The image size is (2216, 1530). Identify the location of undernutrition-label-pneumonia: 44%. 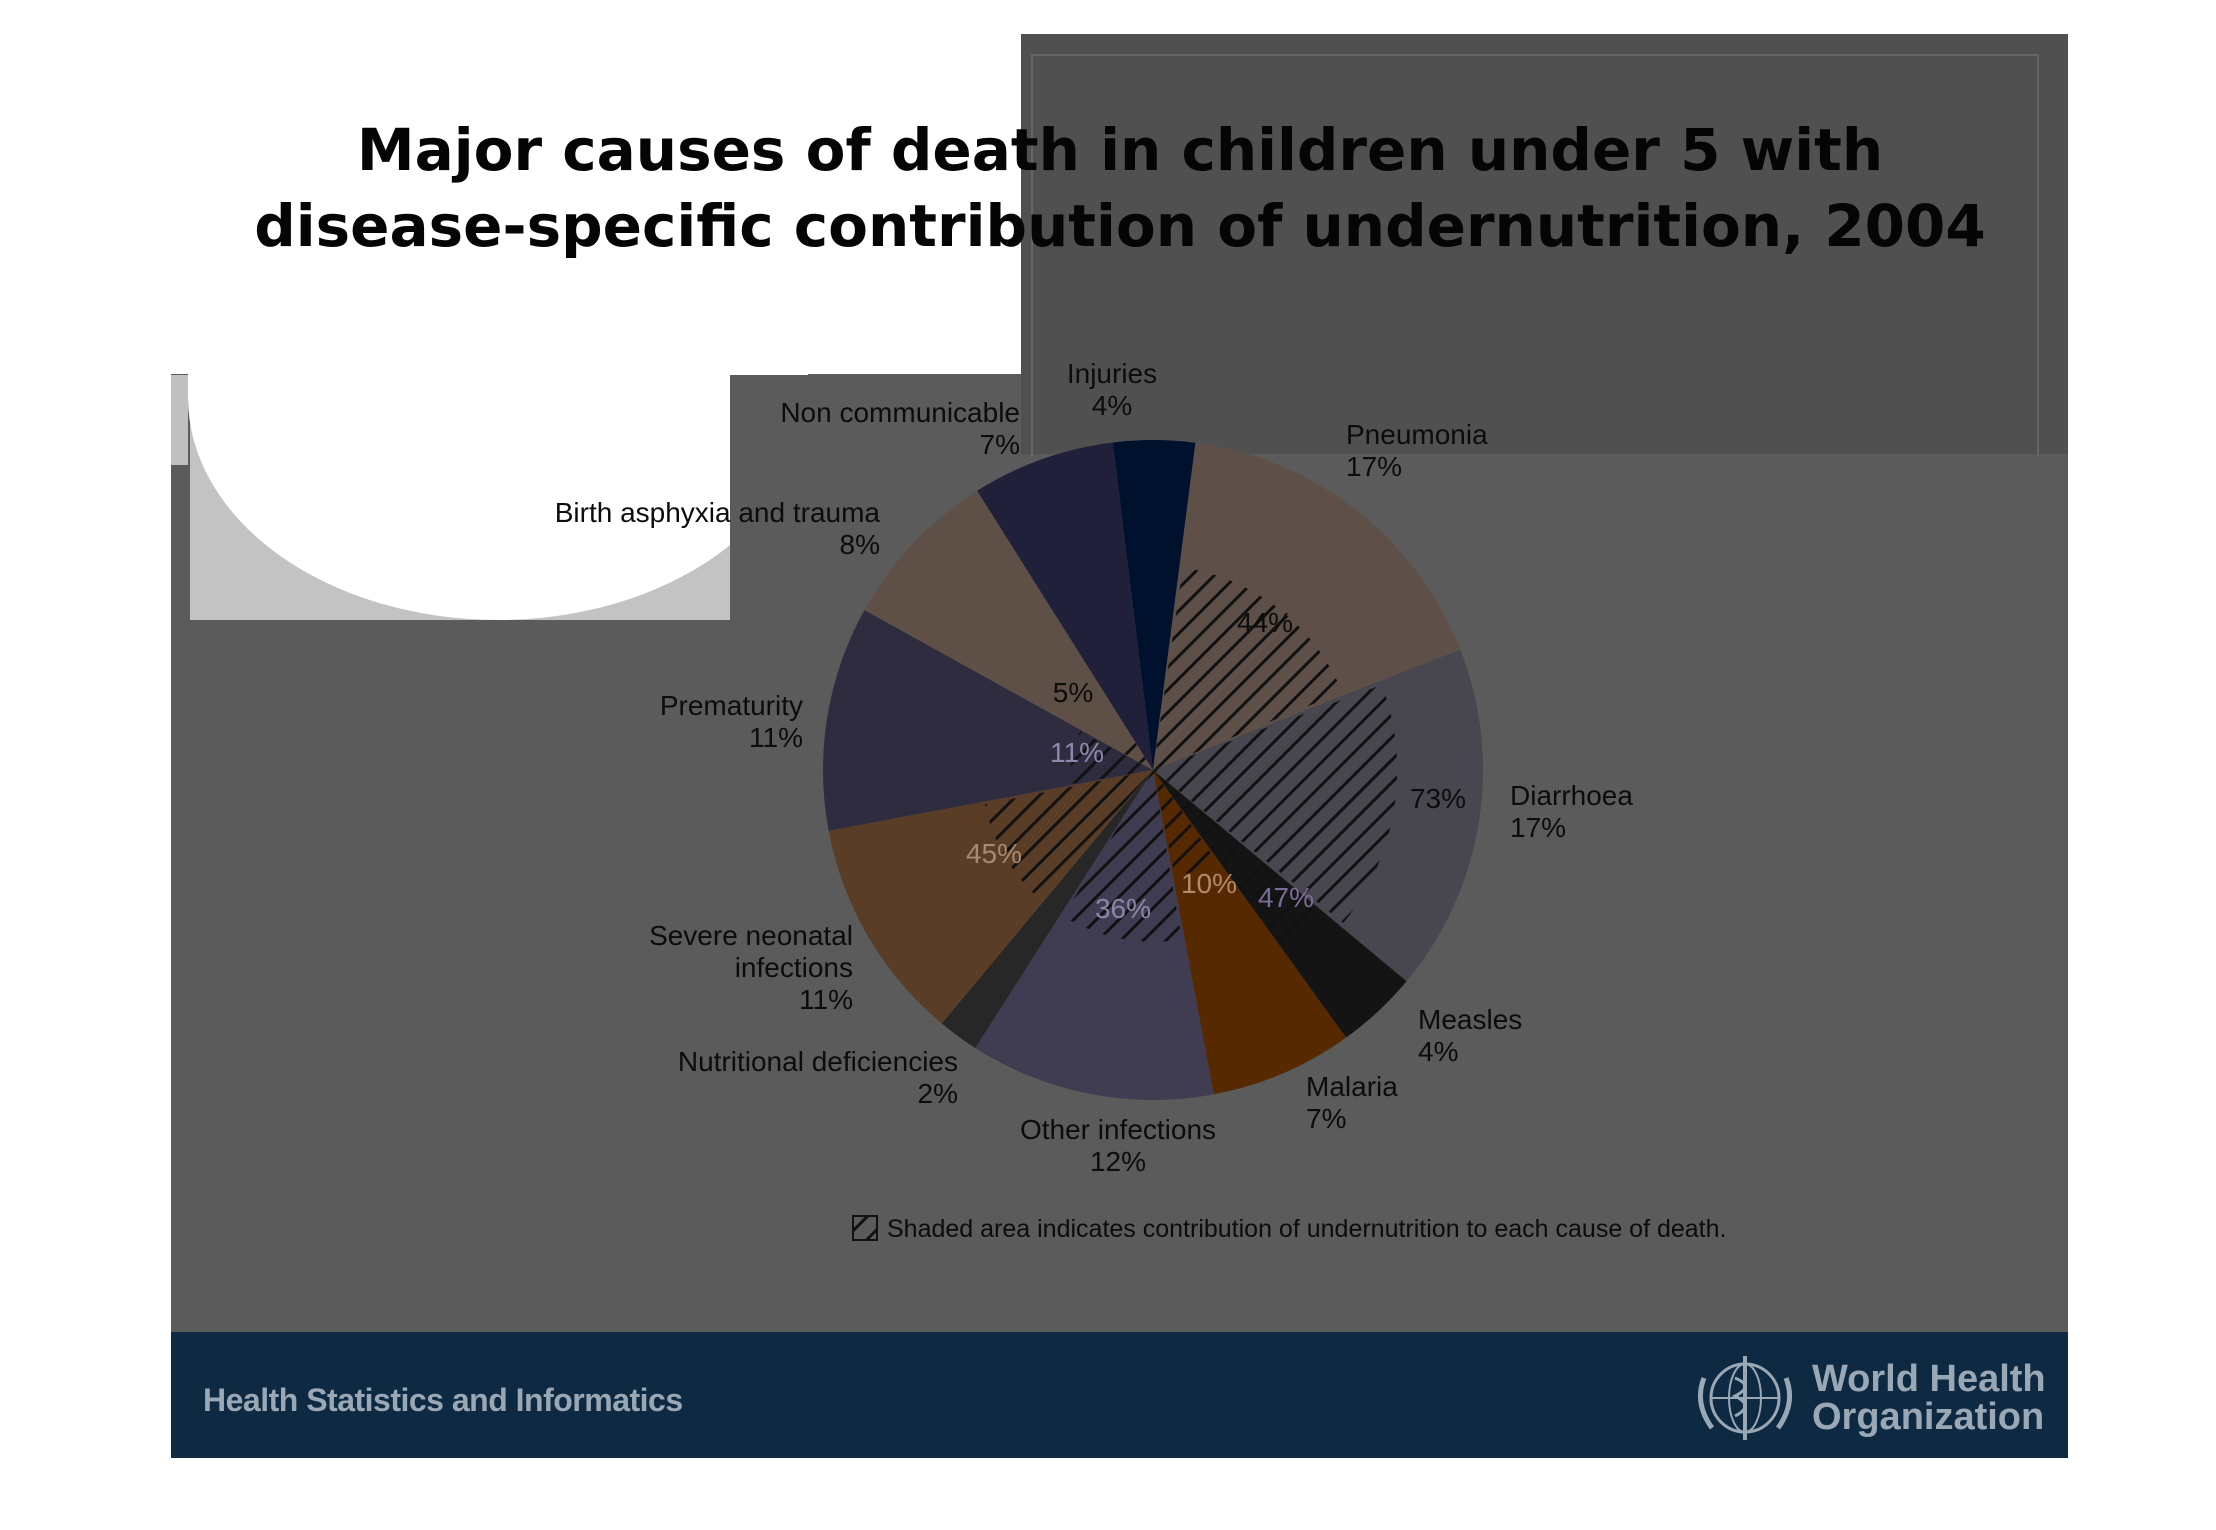
(1265, 622).